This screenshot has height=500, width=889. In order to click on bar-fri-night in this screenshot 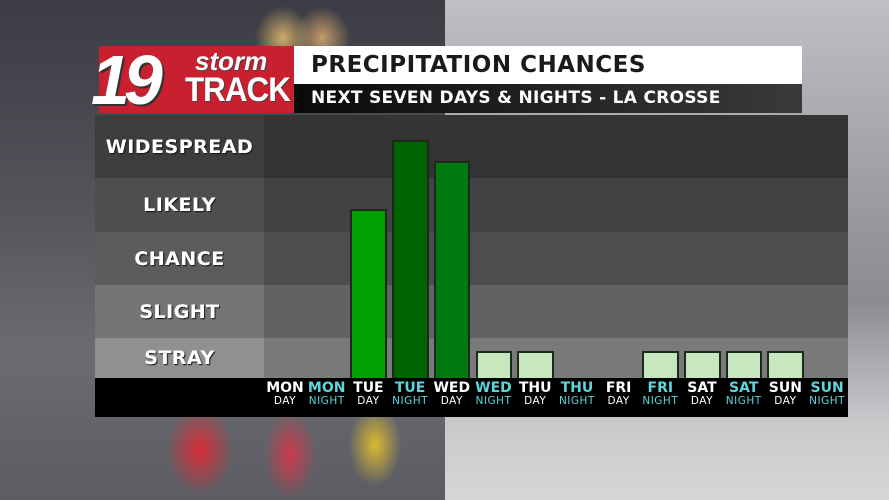, I will do `click(660, 364)`.